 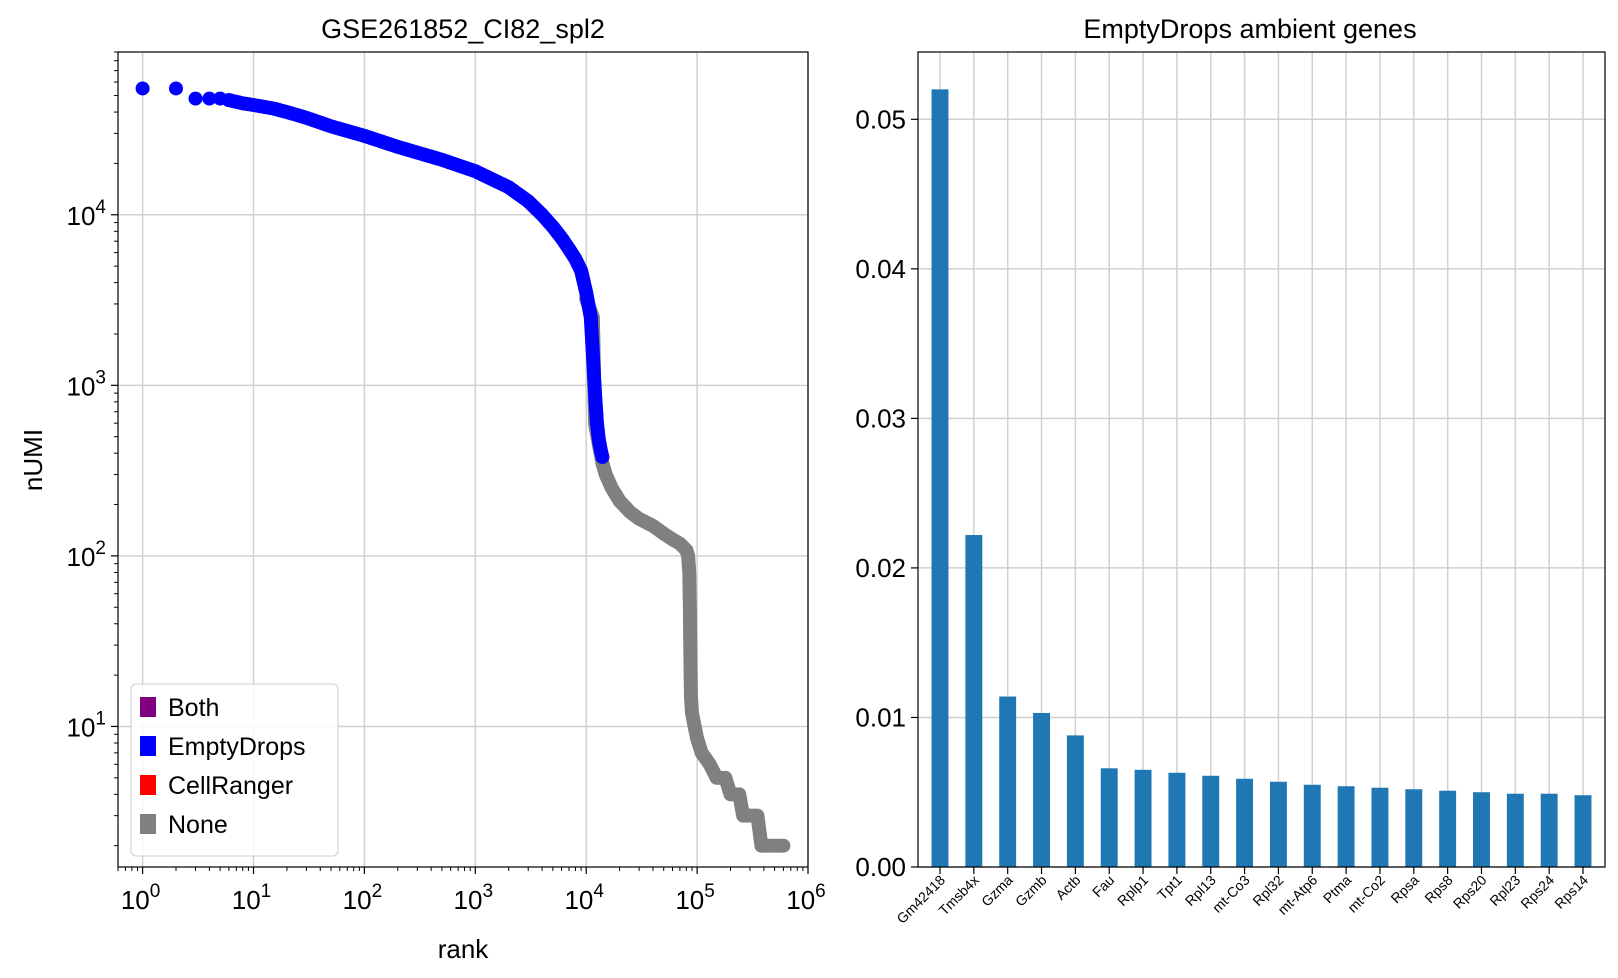 What do you see at coordinates (87, 555) in the screenshot?
I see `rank-plot-y-tick-label: 10²` at bounding box center [87, 555].